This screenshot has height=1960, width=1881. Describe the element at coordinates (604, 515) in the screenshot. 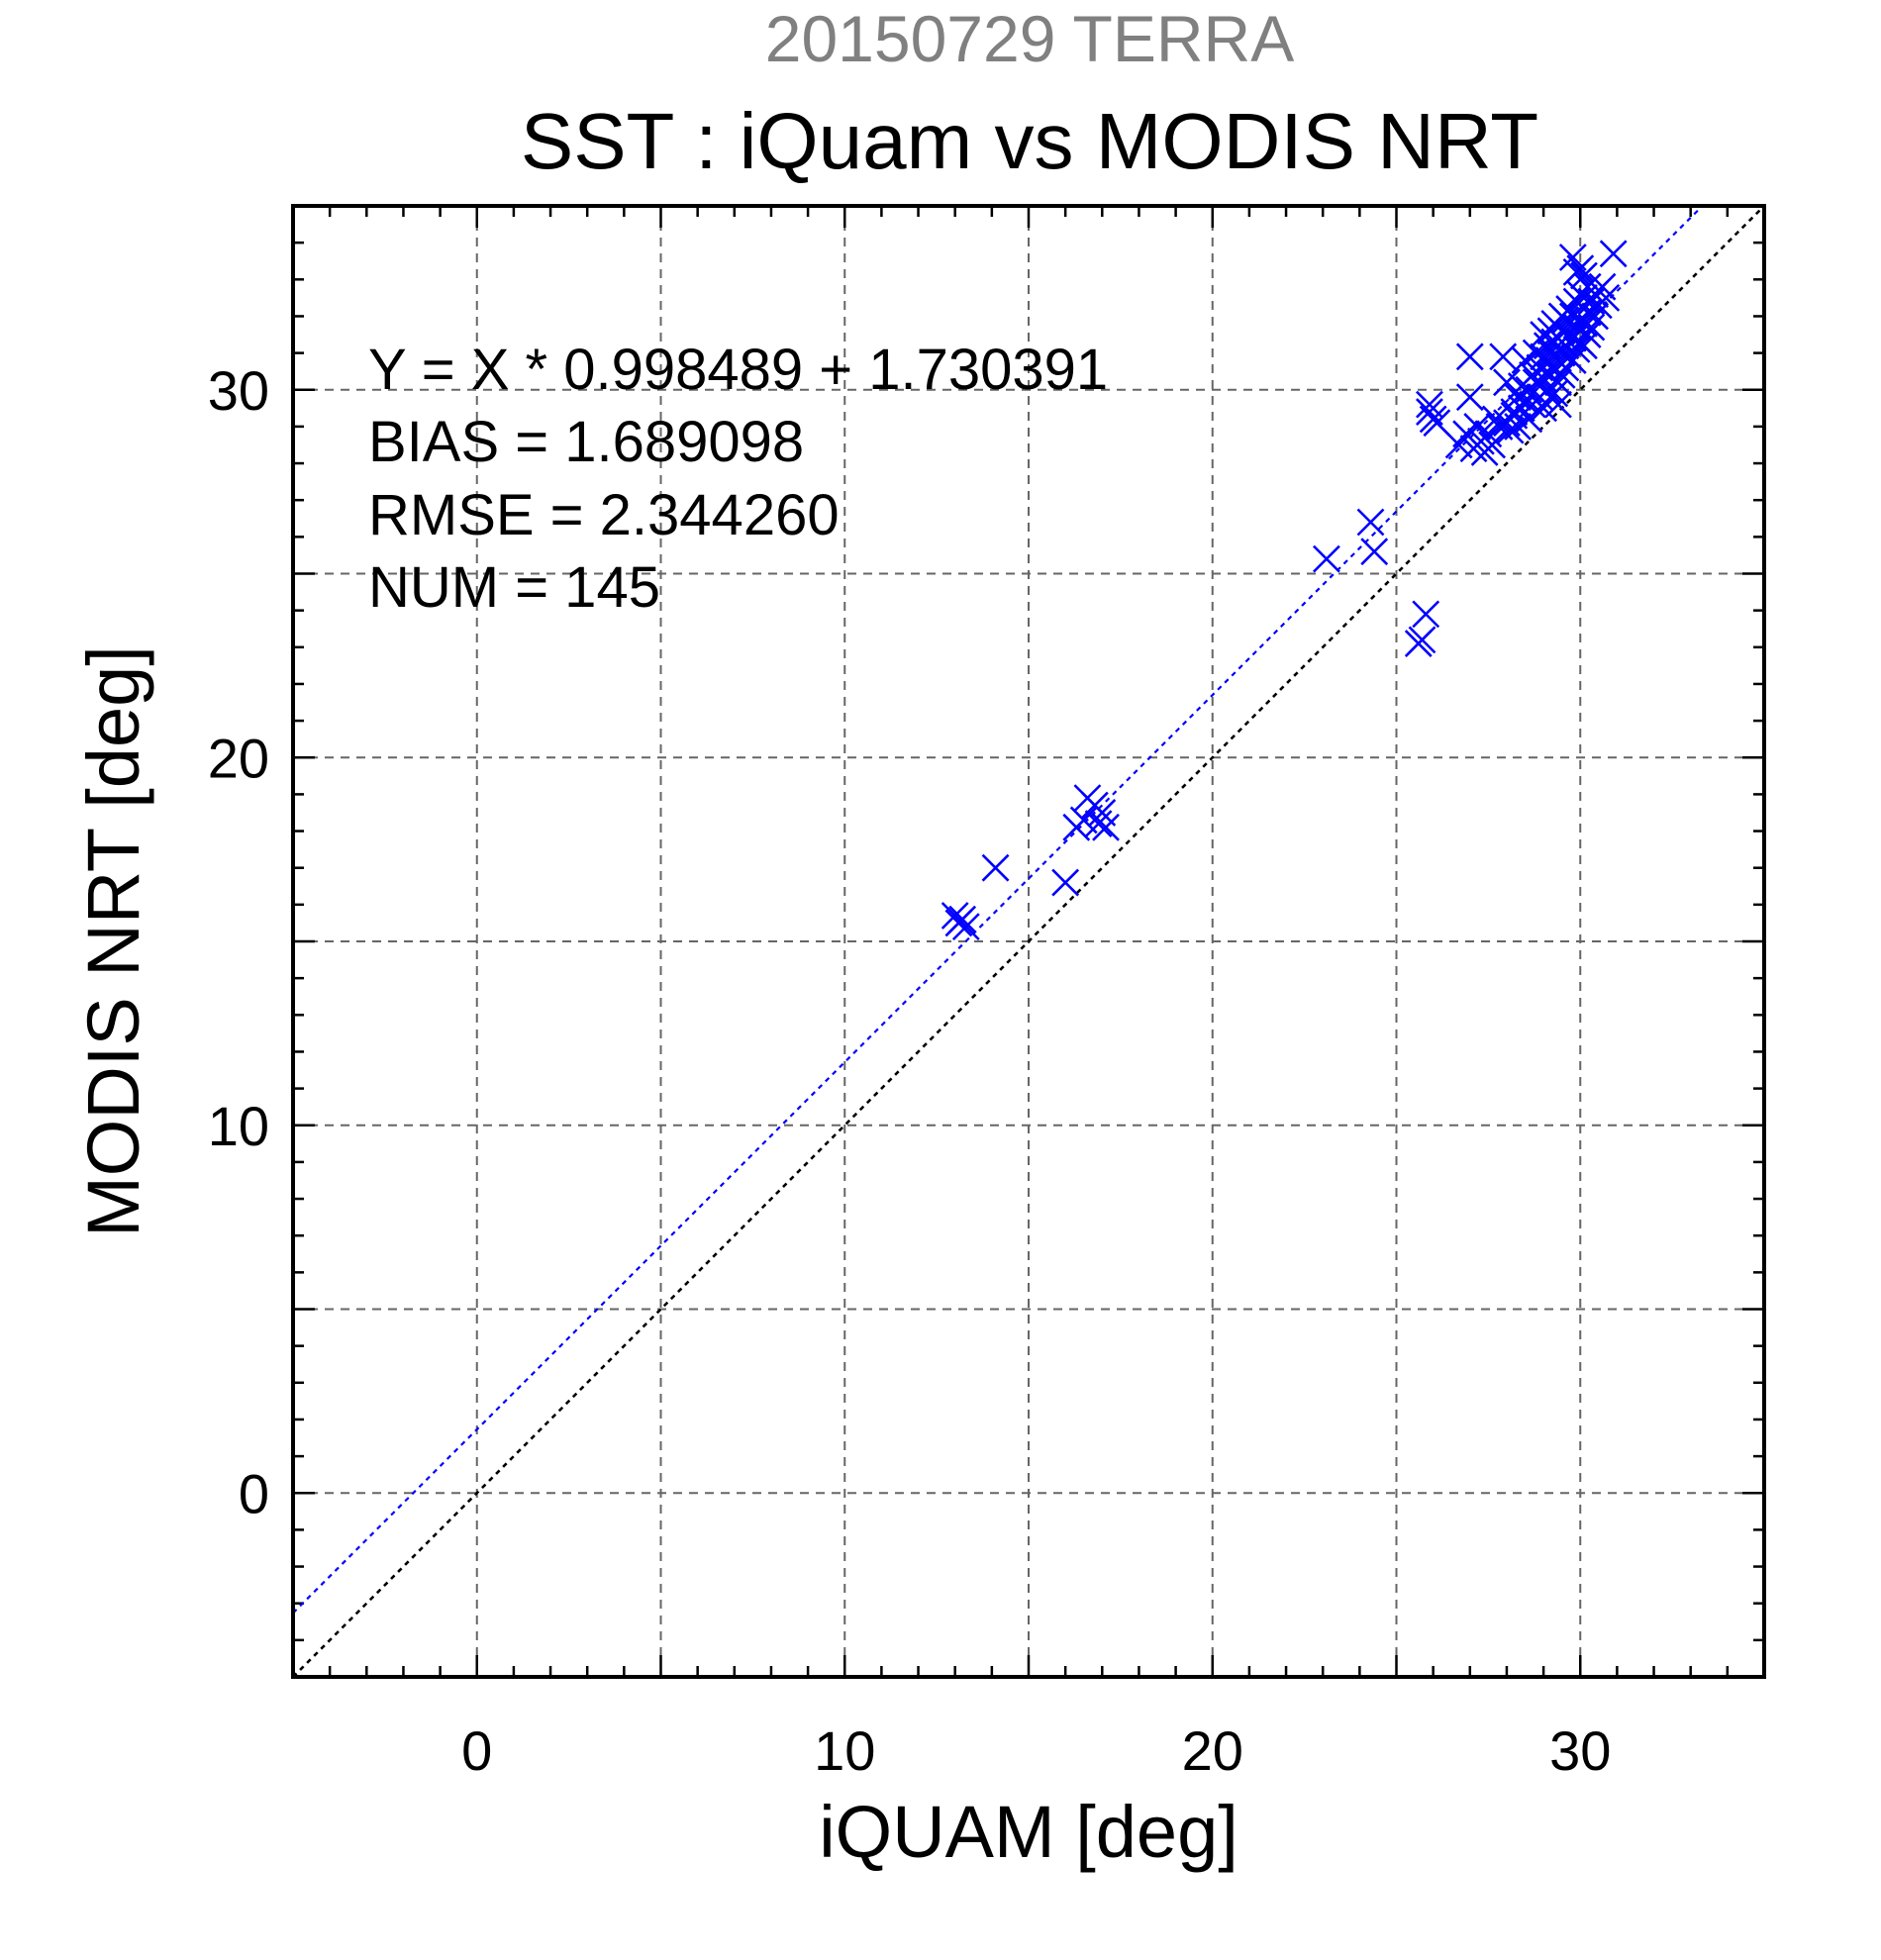

I see `stats-rmse: RMSE = 2.344260` at that location.